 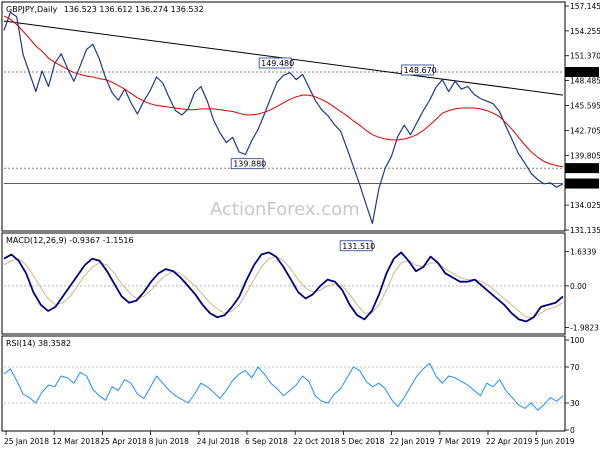 I want to click on rsi-axis-label: 70, so click(x=575, y=367).